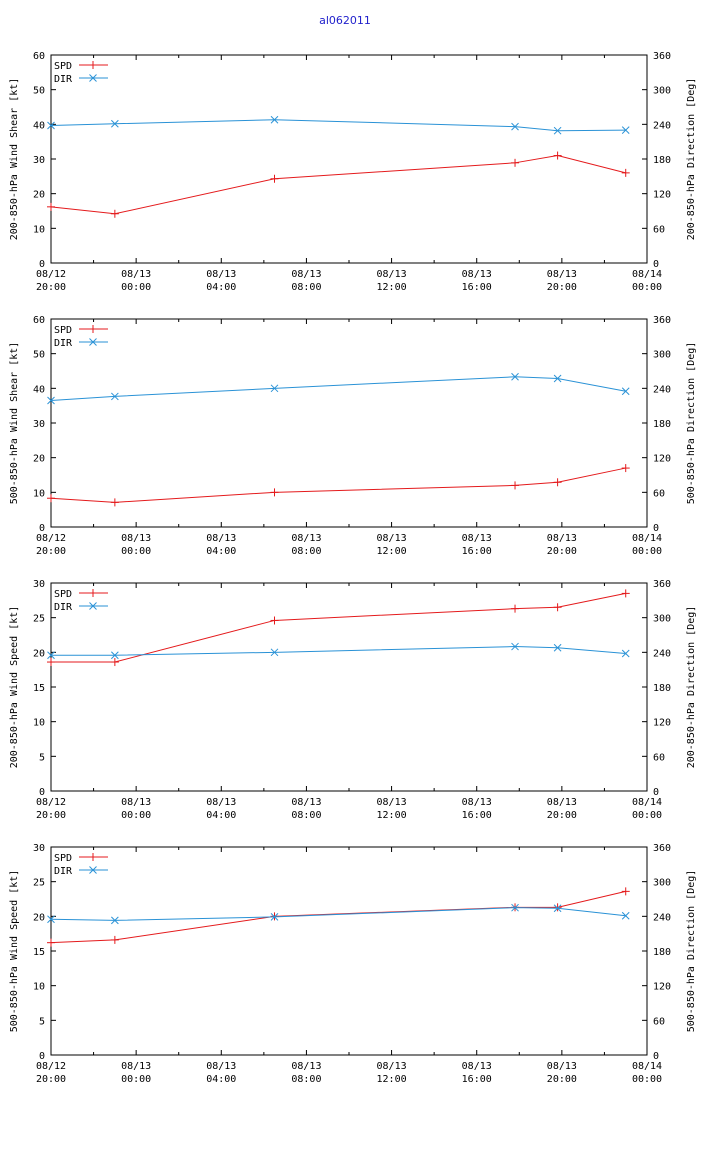 The image size is (704, 1156). What do you see at coordinates (51, 815) in the screenshot?
I see `x-tick-time: 20:00` at bounding box center [51, 815].